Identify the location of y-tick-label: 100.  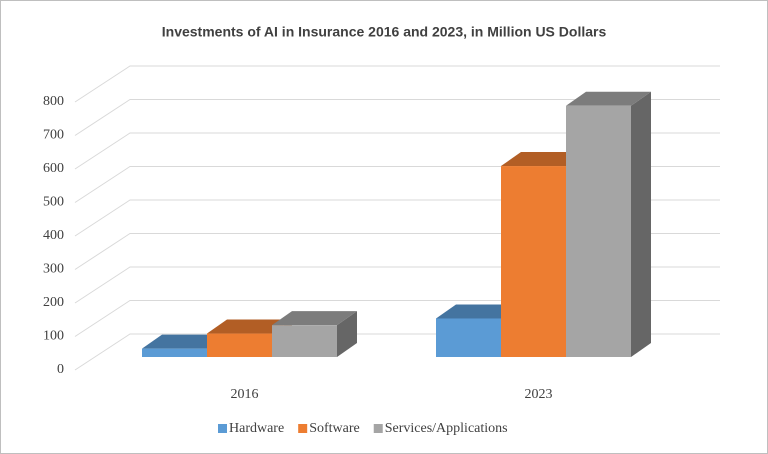
(53, 336).